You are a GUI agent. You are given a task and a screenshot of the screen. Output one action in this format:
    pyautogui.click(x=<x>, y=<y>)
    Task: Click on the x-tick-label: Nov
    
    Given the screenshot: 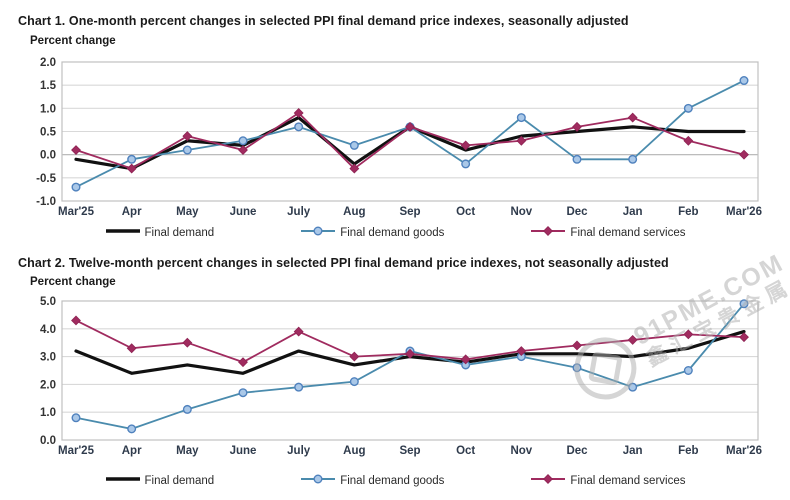 What is the action you would take?
    pyautogui.click(x=521, y=451)
    